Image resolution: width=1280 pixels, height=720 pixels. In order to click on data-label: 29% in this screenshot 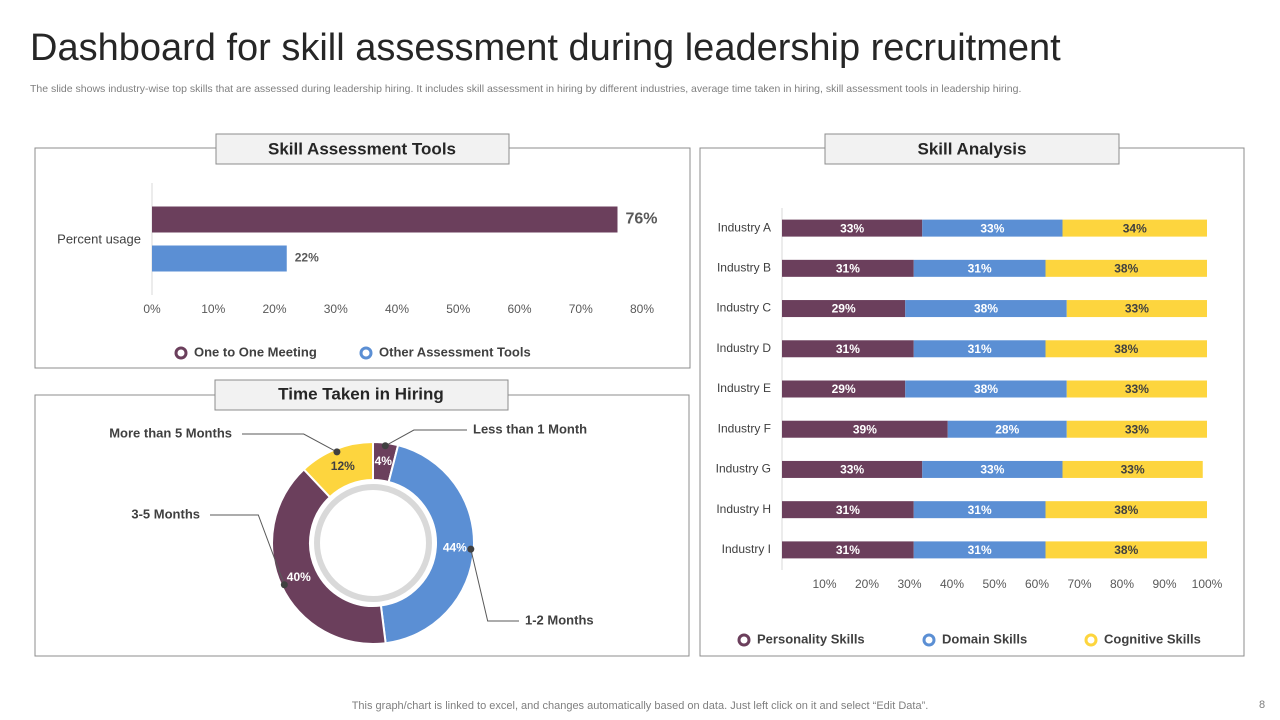, I will do `click(844, 309)`.